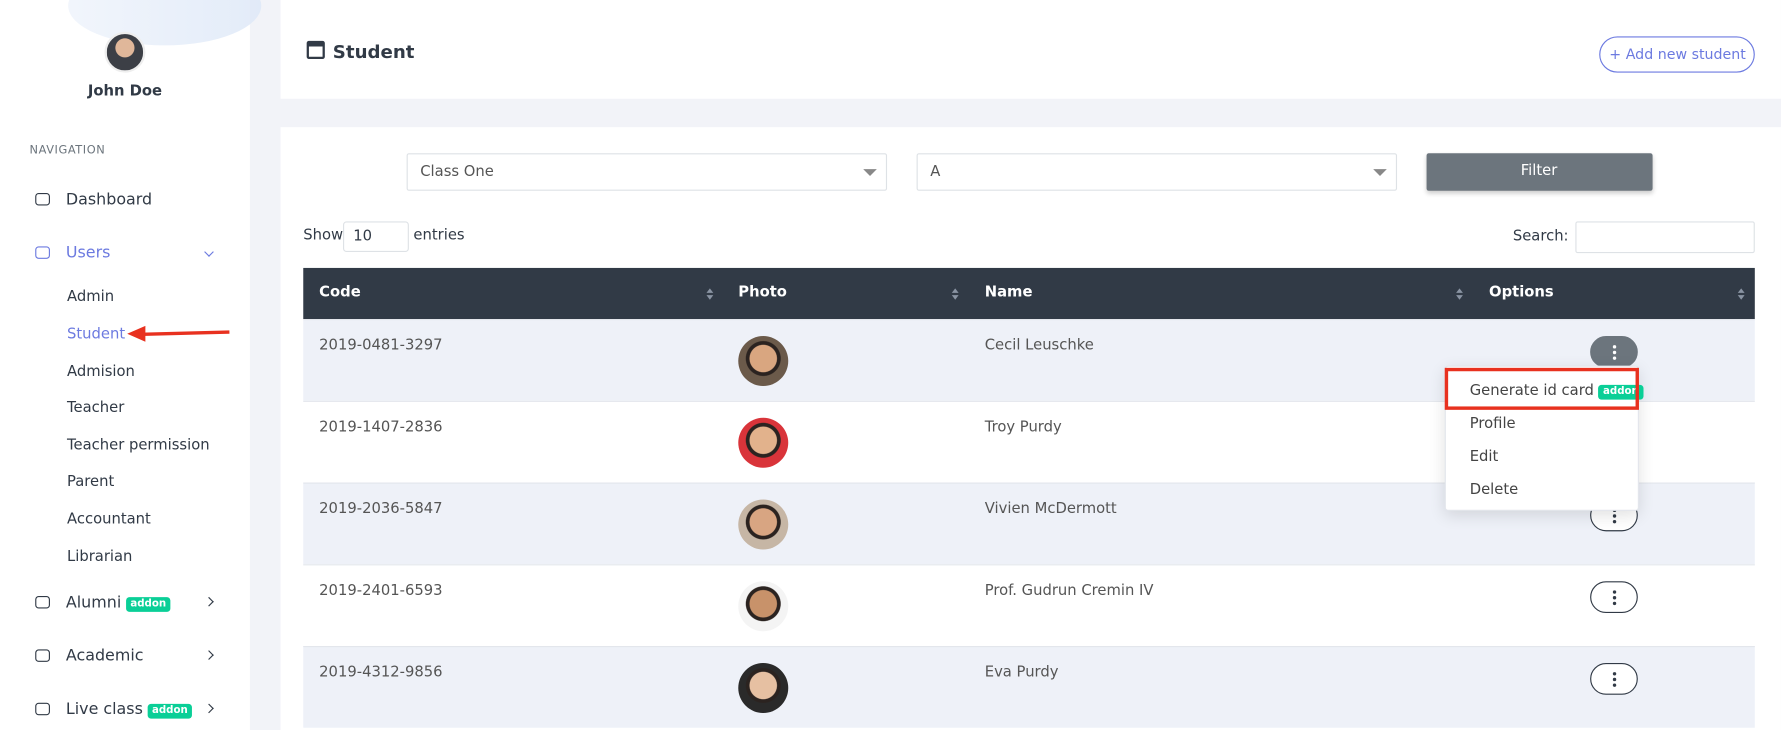 The width and height of the screenshot is (1781, 730). I want to click on add-button: + Add new student, so click(1677, 54).